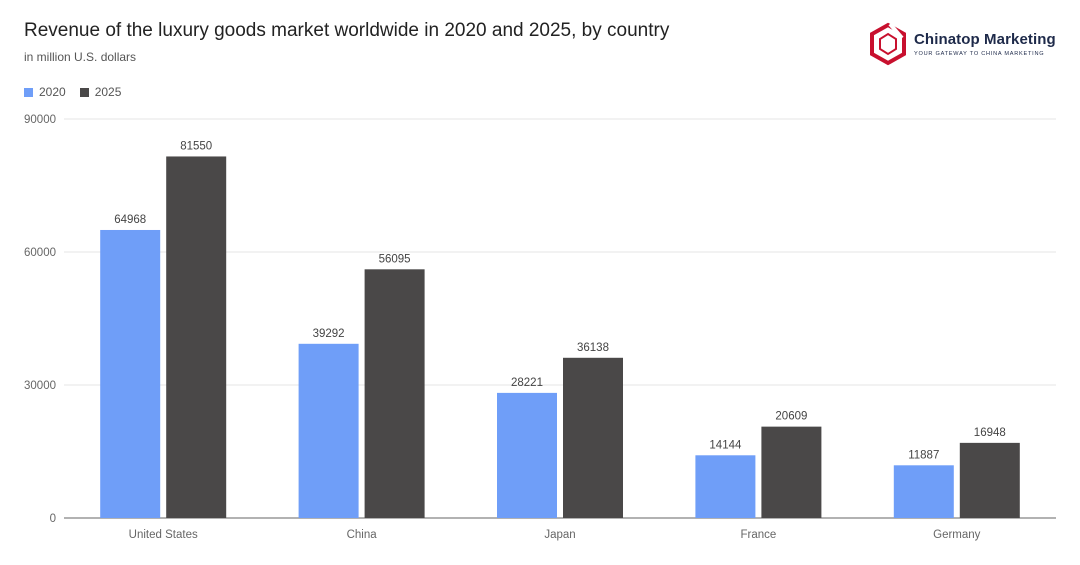 This screenshot has height=565, width=1080. Describe the element at coordinates (40, 386) in the screenshot. I see `y-tick-label: 30000` at that location.